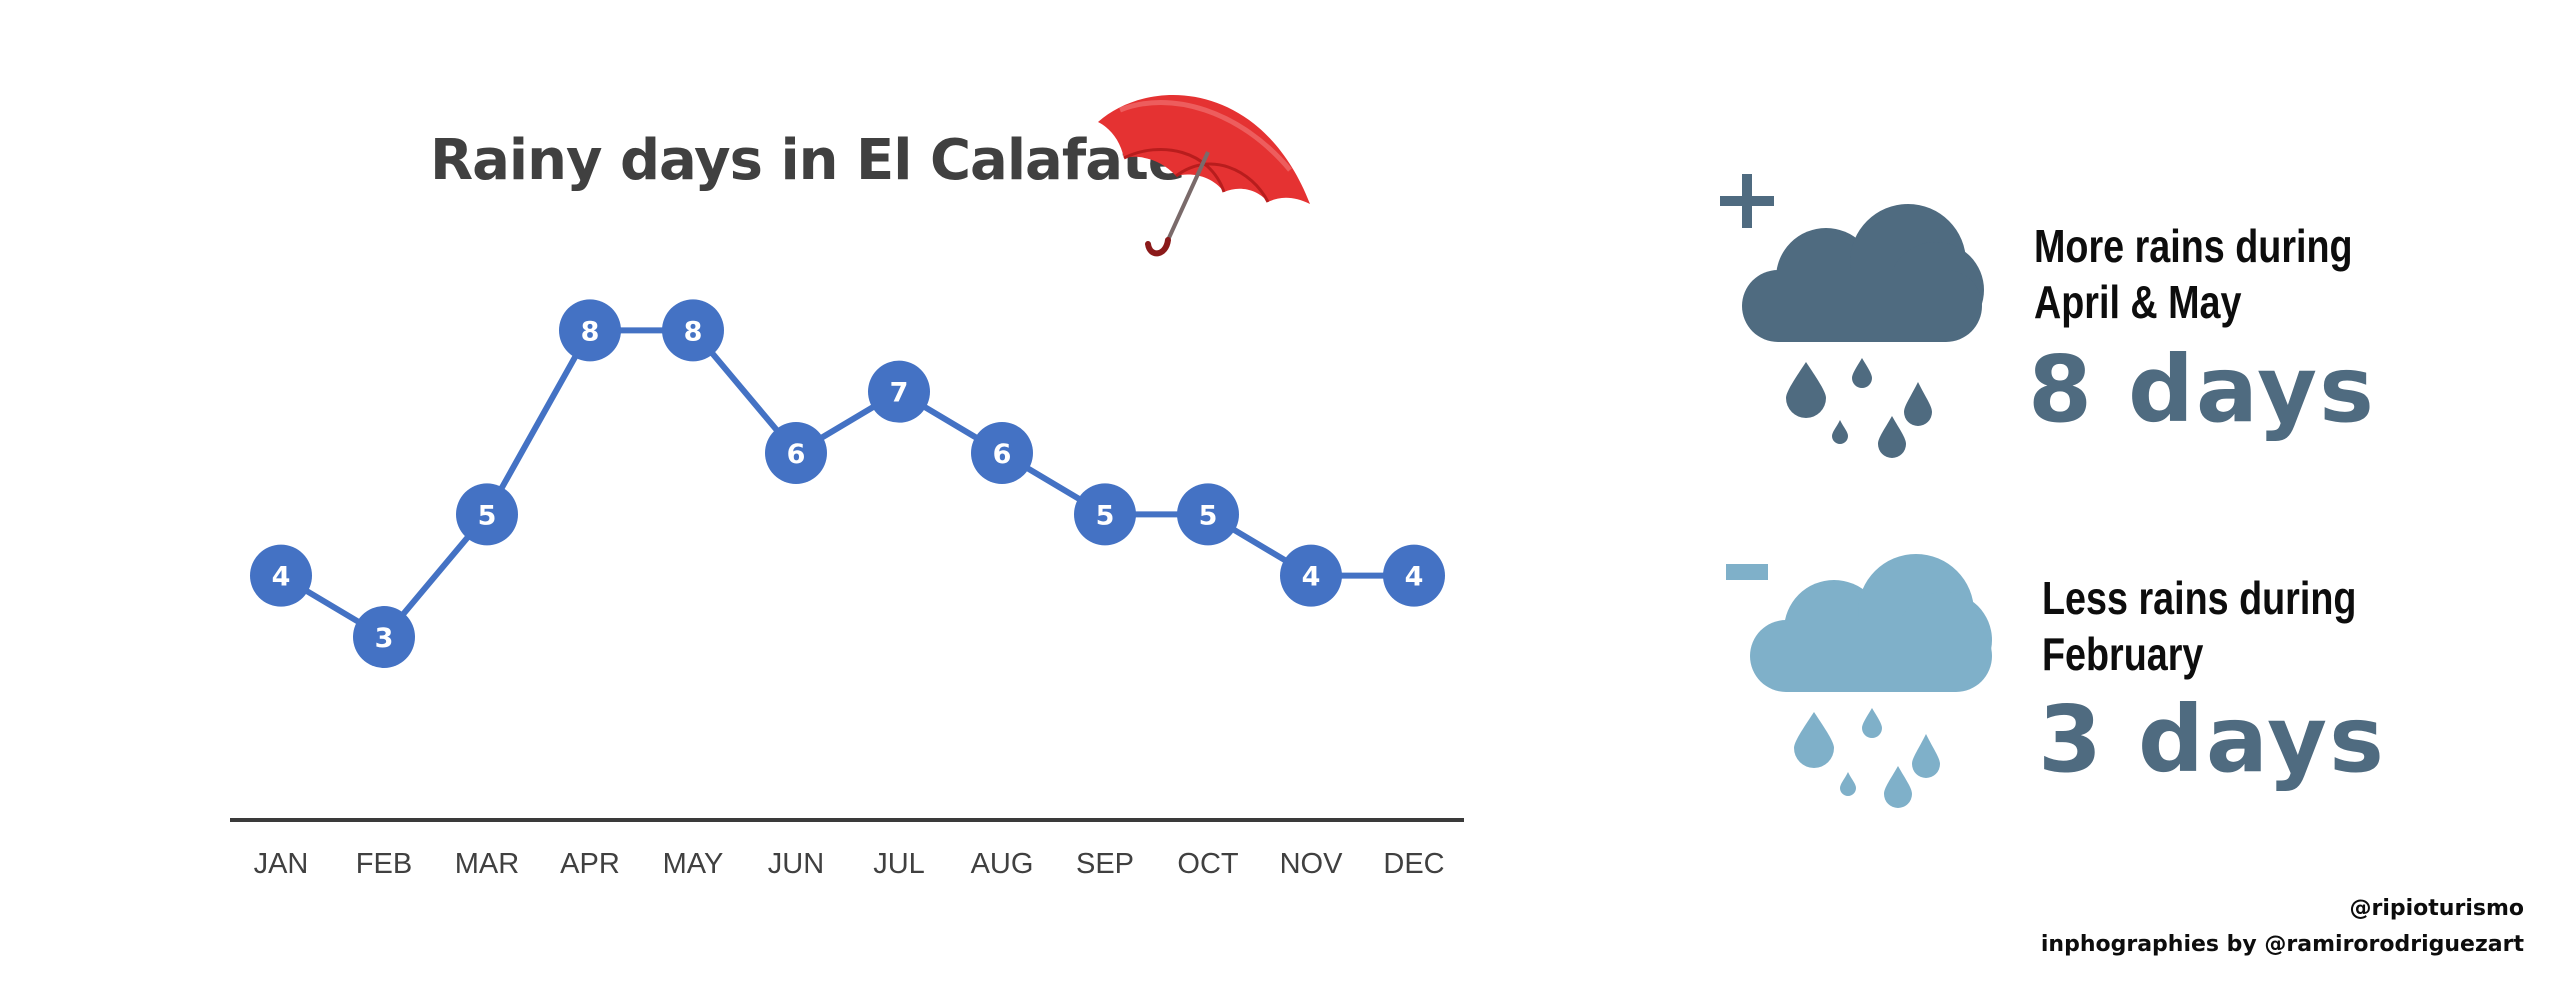  I want to click on x-tick-label: MAY, so click(693, 864).